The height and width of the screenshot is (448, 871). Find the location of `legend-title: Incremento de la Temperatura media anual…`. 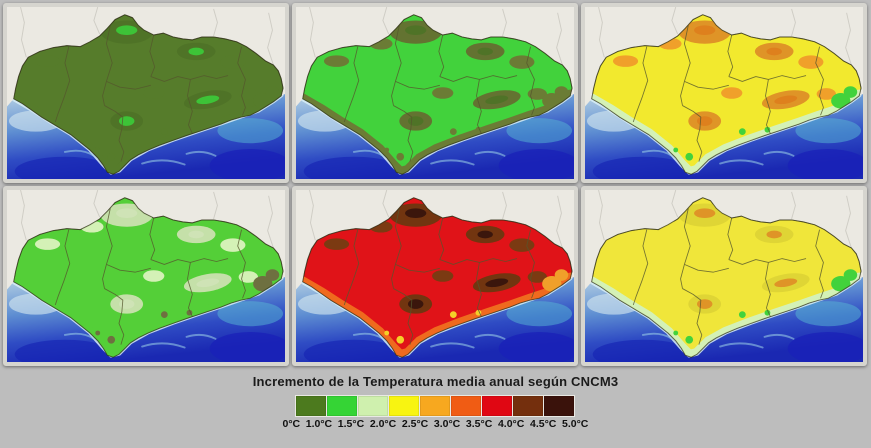

legend-title: Incremento de la Temperatura media anual… is located at coordinates (435, 381).